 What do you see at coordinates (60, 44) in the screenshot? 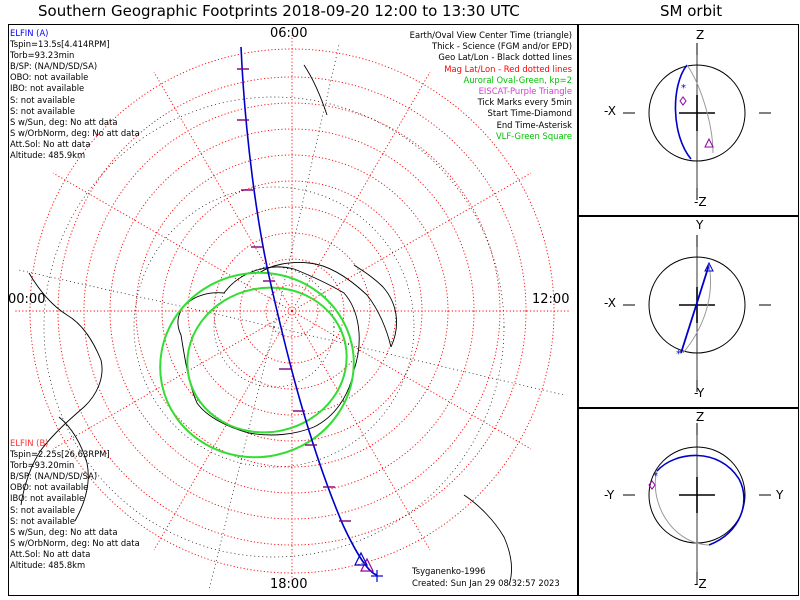
I see `elfin-a-line: Tspin=13.5s[4.414RPM]` at bounding box center [60, 44].